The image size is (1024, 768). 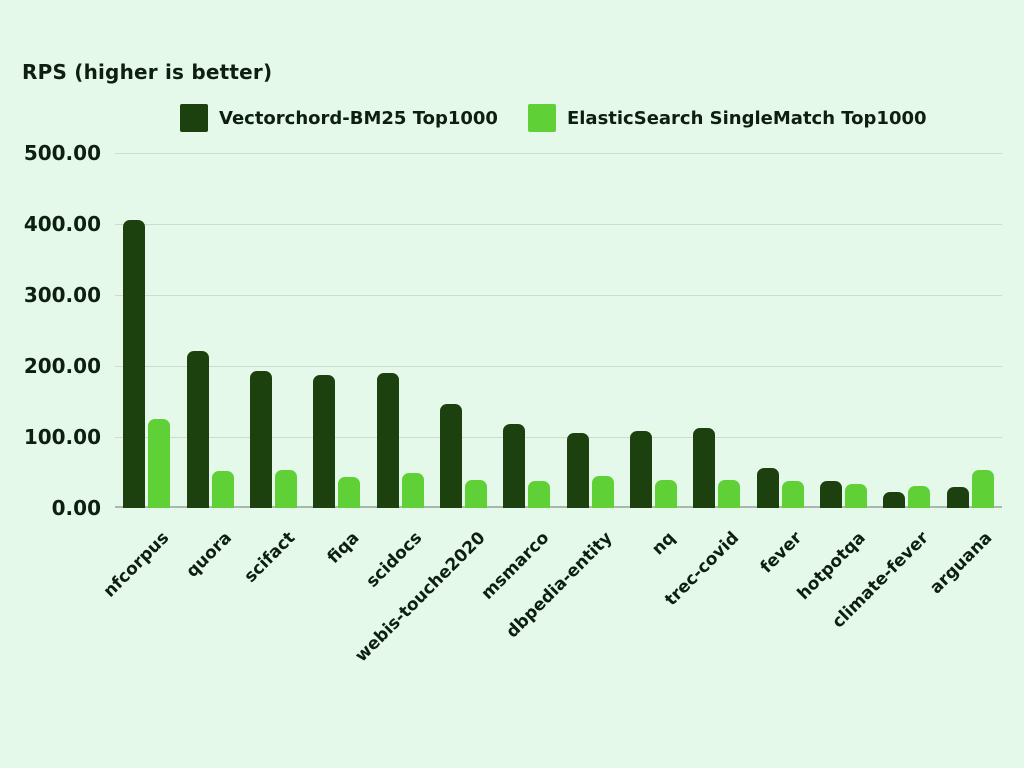 What do you see at coordinates (475, 494) in the screenshot?
I see `bar-elasticsearch-webis-touche2020` at bounding box center [475, 494].